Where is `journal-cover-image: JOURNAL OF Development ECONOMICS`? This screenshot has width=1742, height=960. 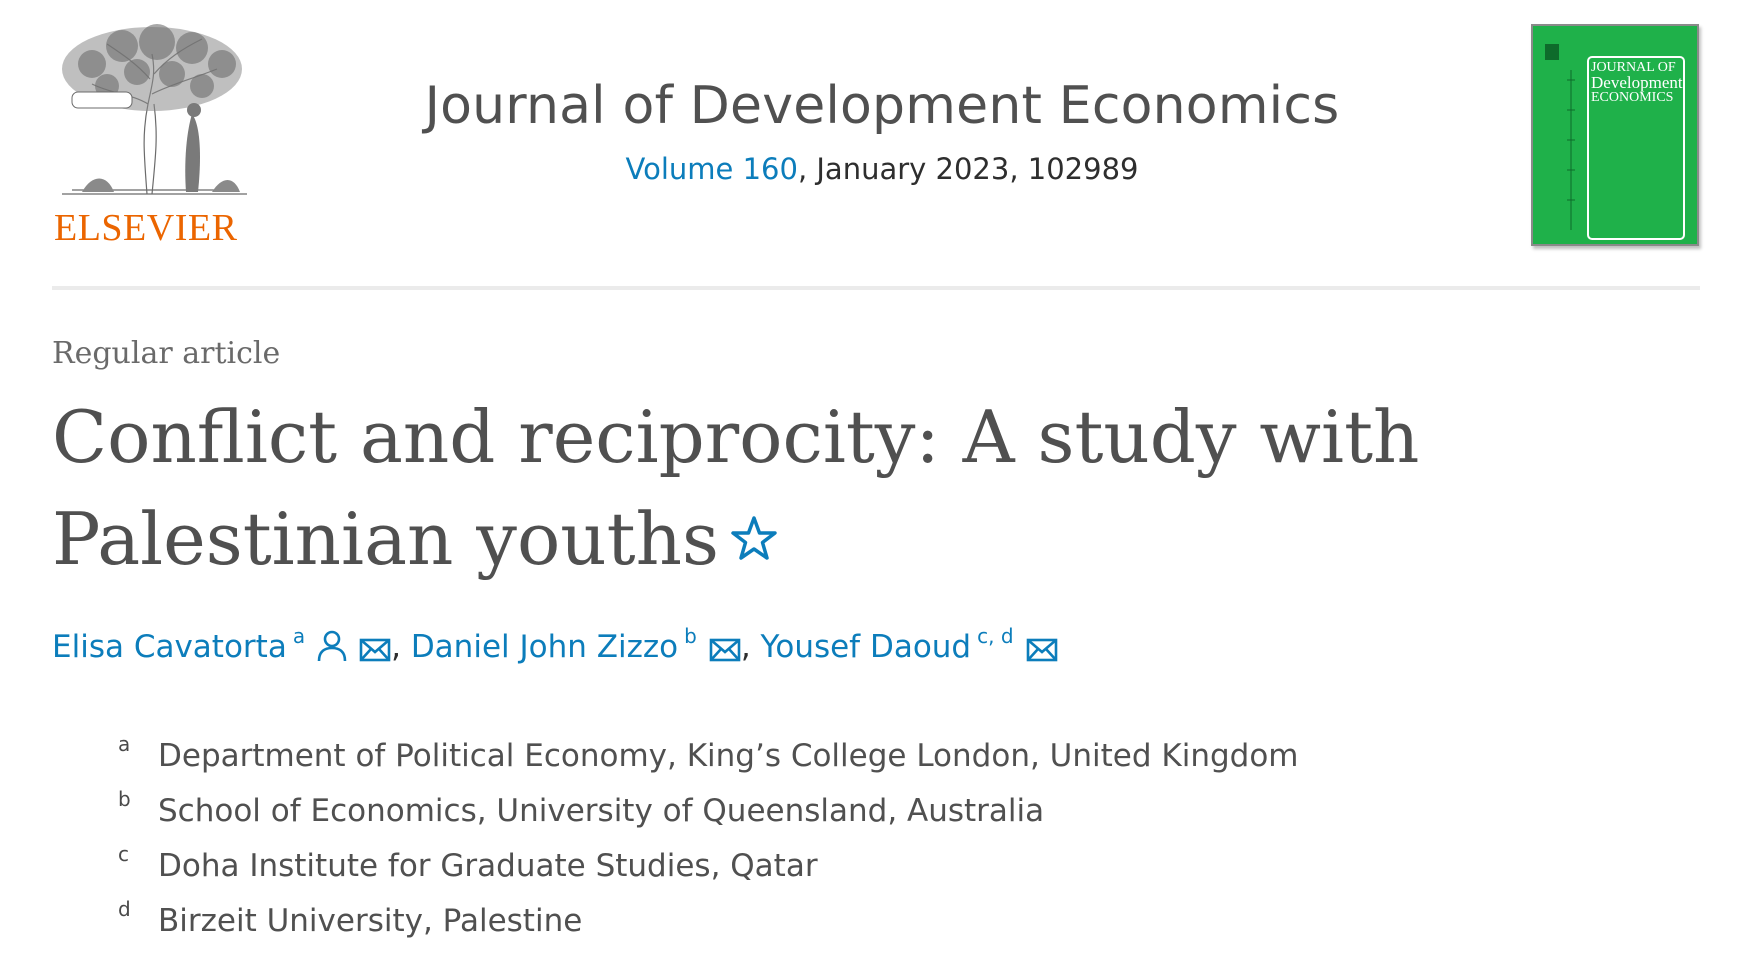 journal-cover-image: JOURNAL OF Development ECONOMICS is located at coordinates (1615, 135).